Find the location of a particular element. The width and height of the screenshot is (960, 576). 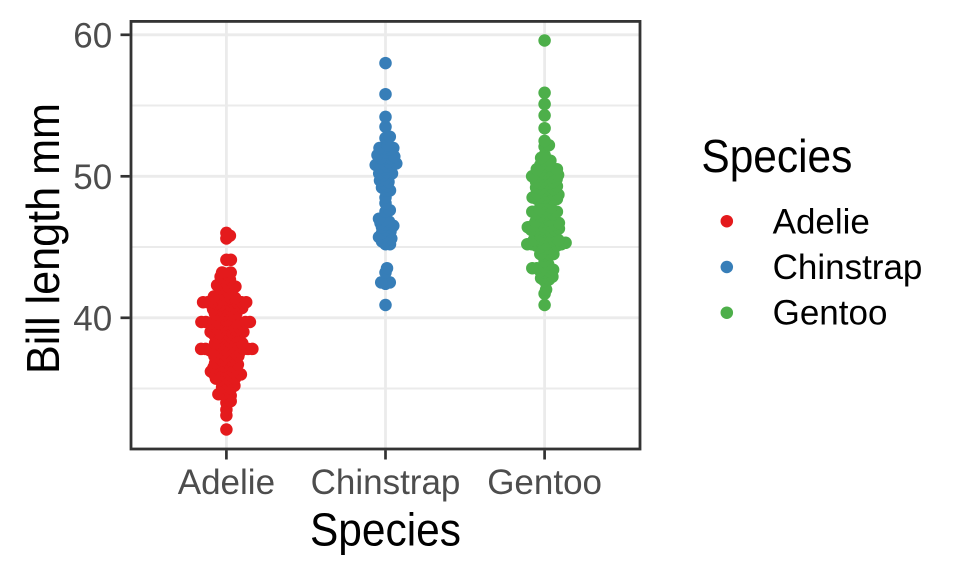

svg-text: Bill length mm is located at coordinates (43, 238).